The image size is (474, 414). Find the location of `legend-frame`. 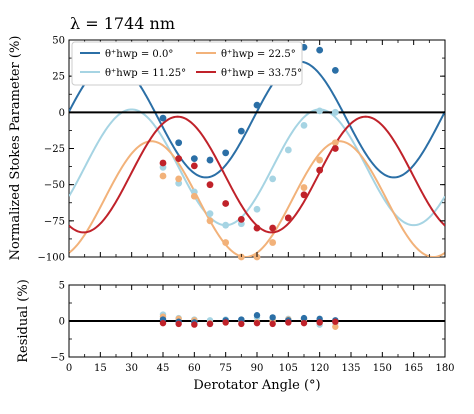

legend-frame is located at coordinates (187, 63).